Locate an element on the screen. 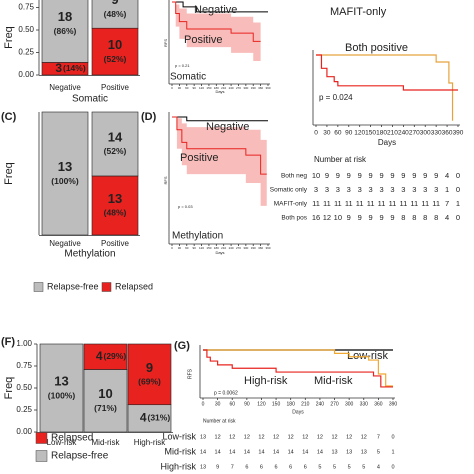  risk-count: 13 is located at coordinates (203, 437).